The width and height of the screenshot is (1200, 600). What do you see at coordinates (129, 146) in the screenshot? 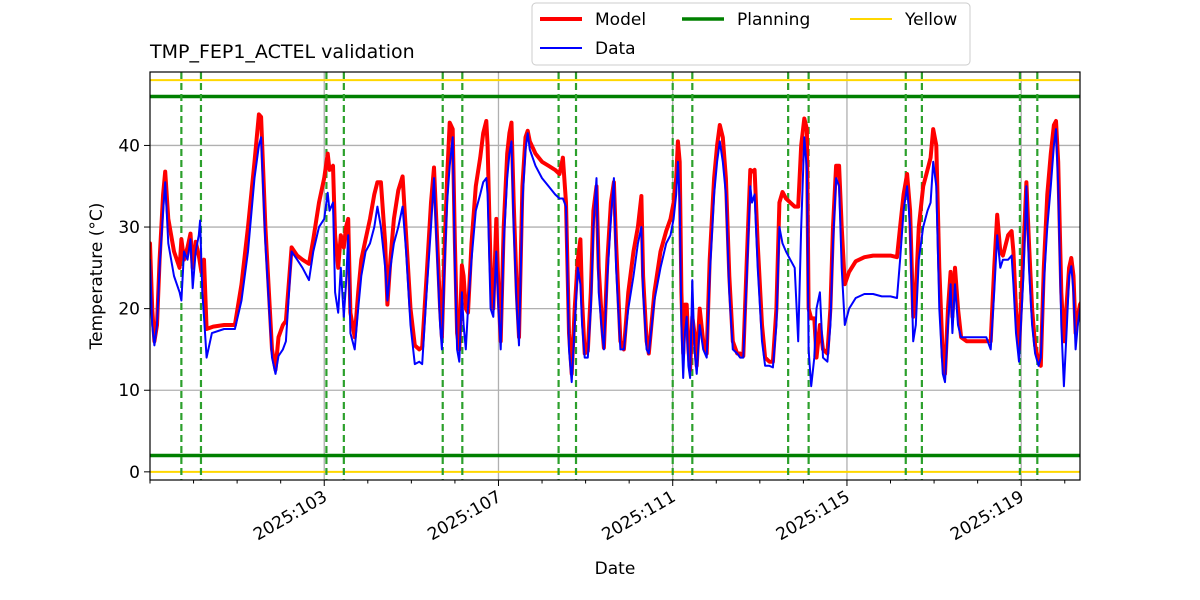
I see `y-tick-label: 40` at bounding box center [129, 146].